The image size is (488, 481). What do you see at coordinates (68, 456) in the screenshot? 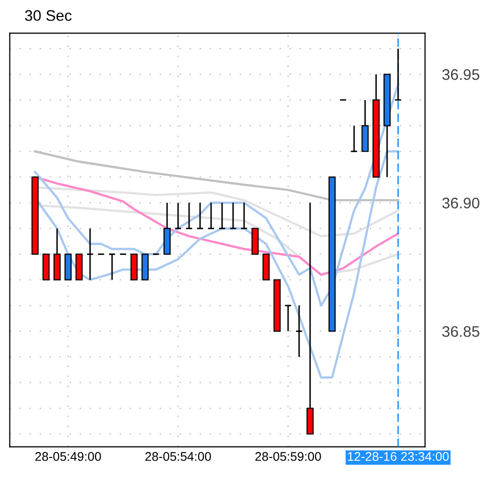
I see `x-tick-label: 28-05:49:00` at bounding box center [68, 456].